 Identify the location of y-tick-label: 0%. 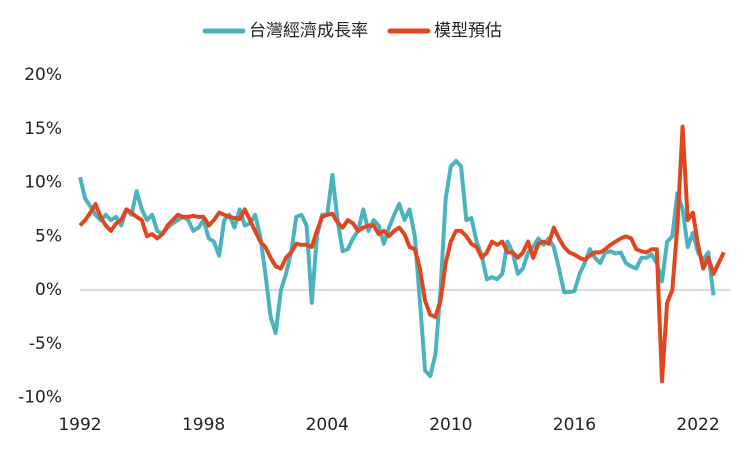
(48, 290).